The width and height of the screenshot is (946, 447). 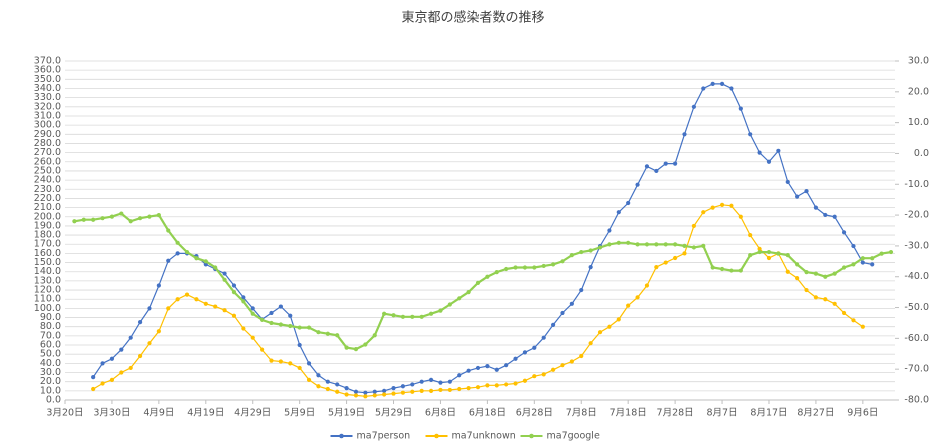 What do you see at coordinates (47, 253) in the screenshot?
I see `y-tick-label: 160.0` at bounding box center [47, 253].